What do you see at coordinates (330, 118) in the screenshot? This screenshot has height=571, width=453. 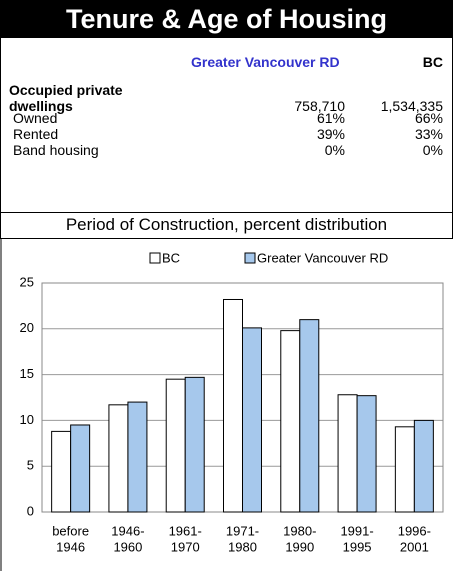 I see `table-value: 61%` at bounding box center [330, 118].